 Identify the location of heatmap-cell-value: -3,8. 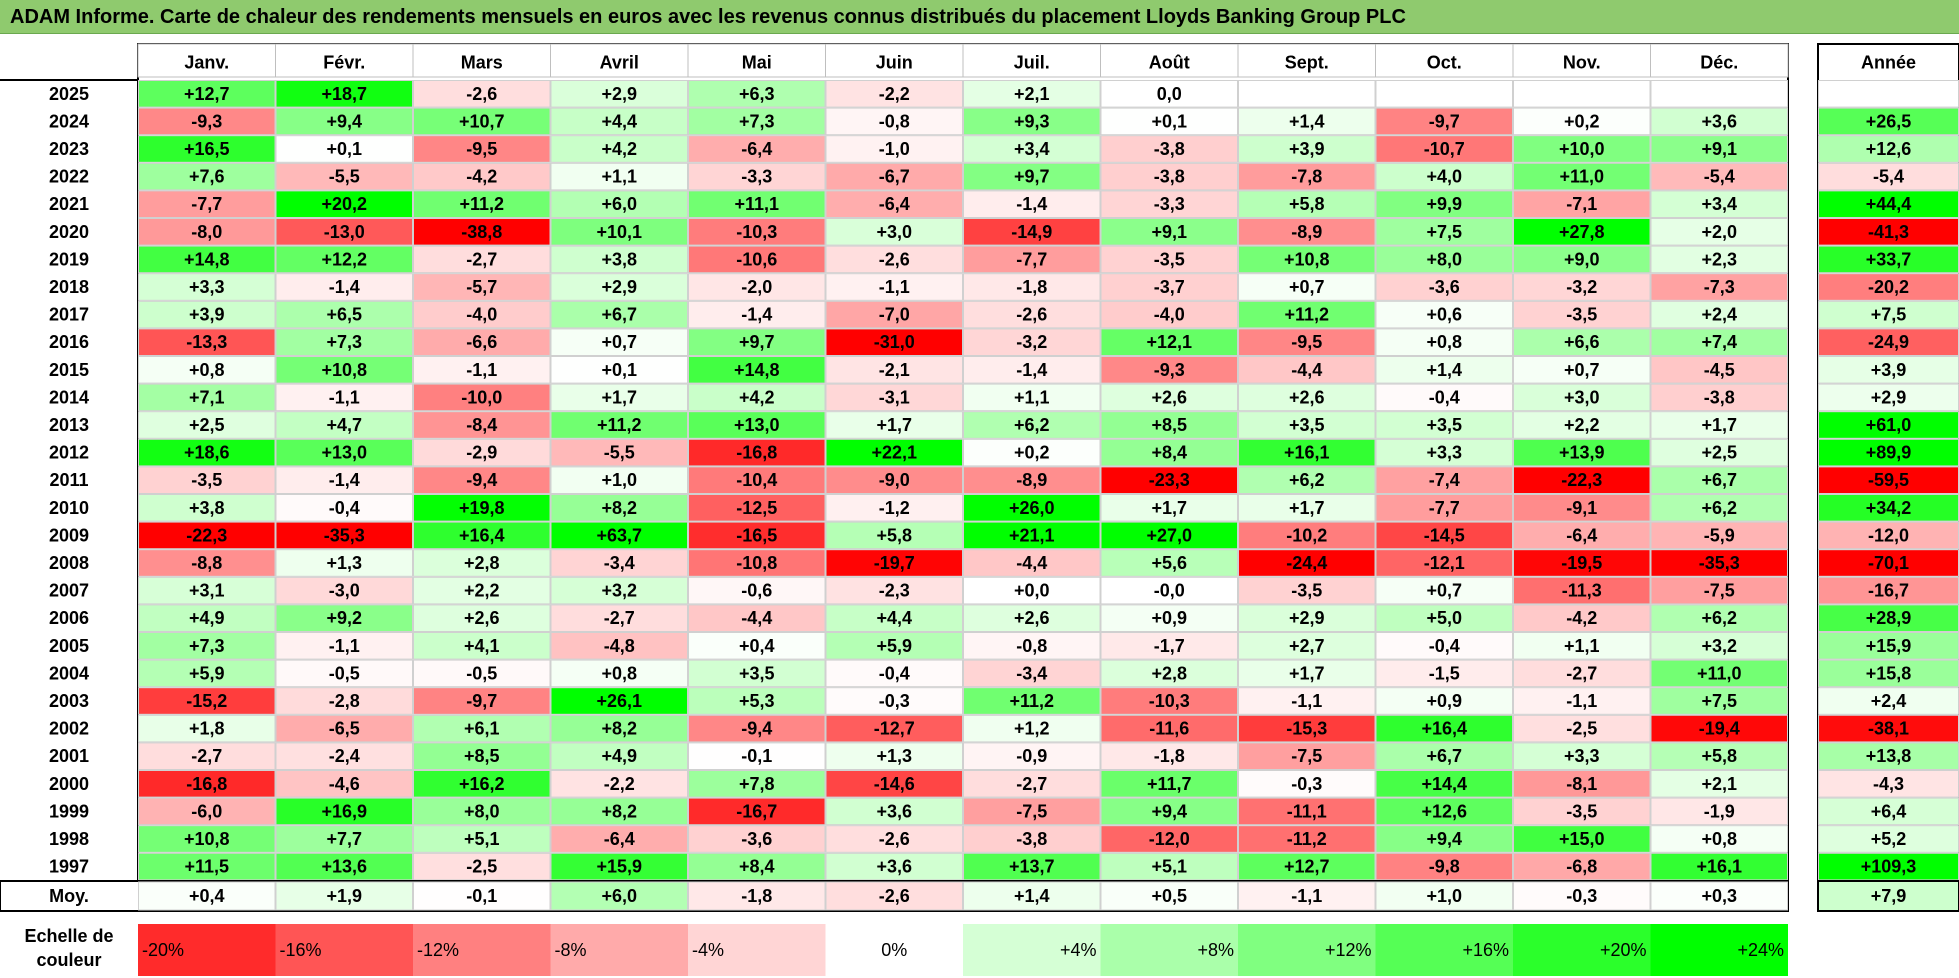
(1719, 397).